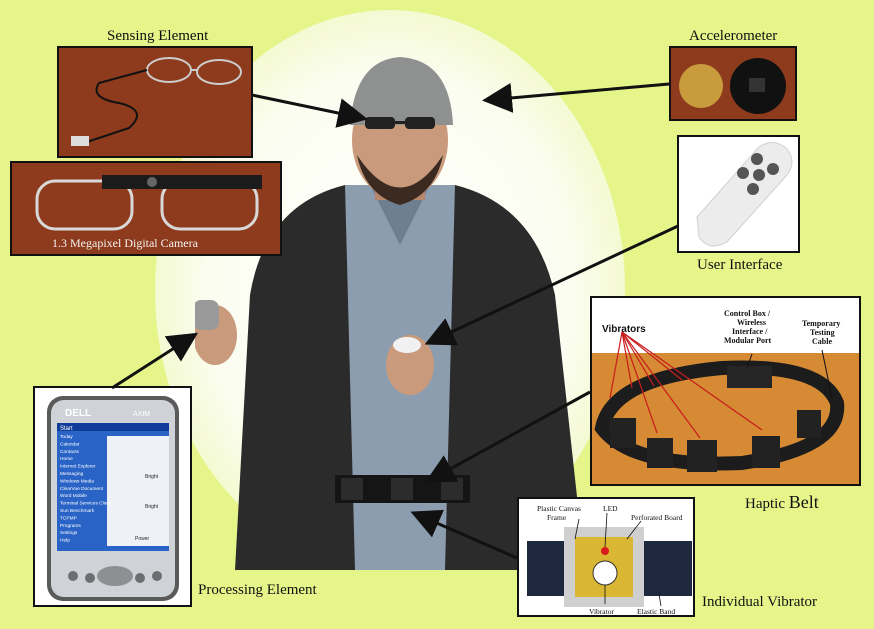 The image size is (874, 629). Describe the element at coordinates (66, 429) in the screenshot. I see `pda-start: Start` at that location.